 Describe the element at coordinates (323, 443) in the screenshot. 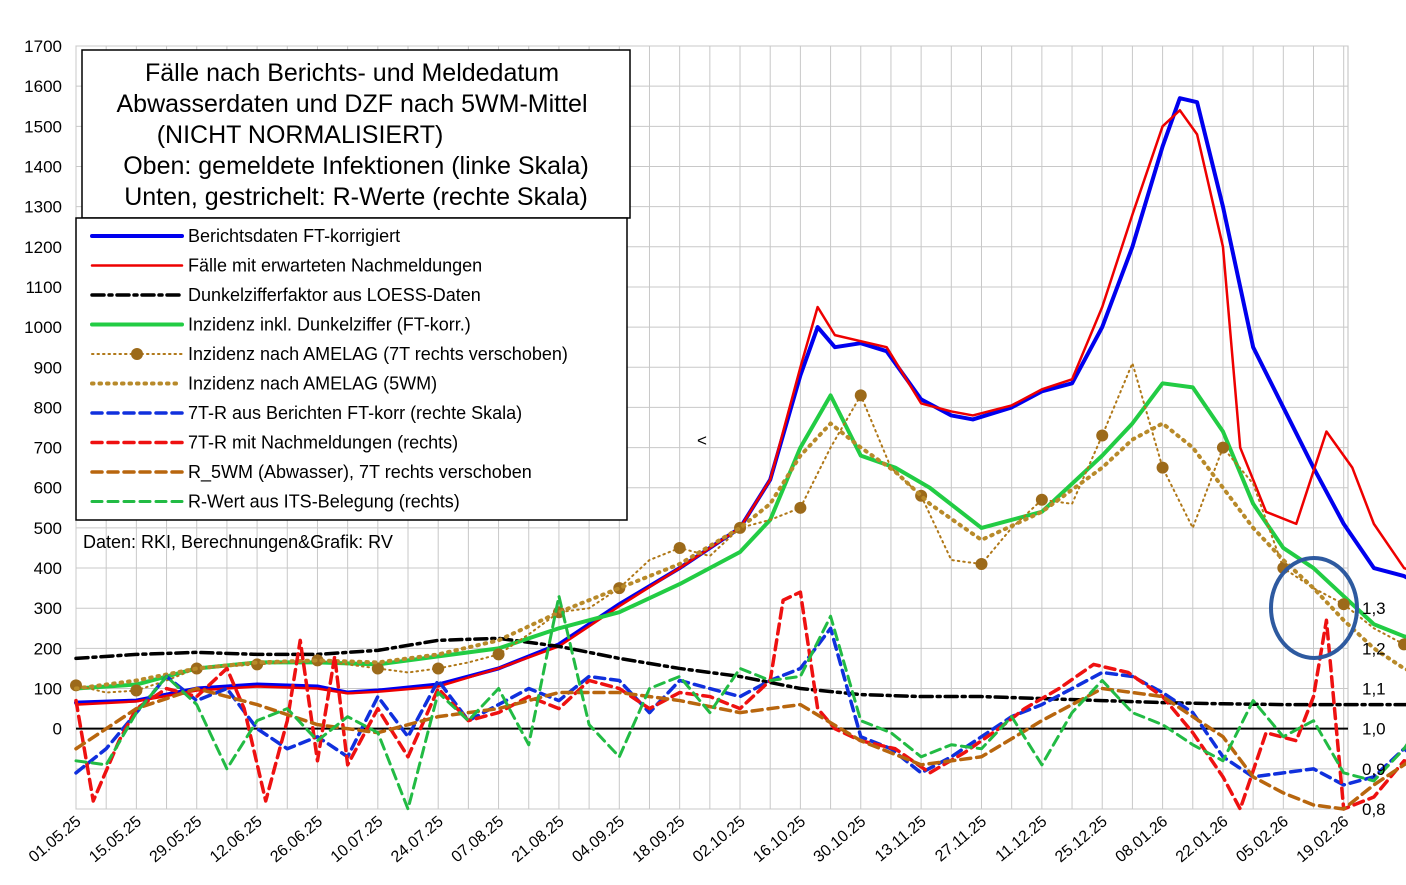

I see `legend-label: 7T-R mit Nachmeldungen (rechts)` at that location.